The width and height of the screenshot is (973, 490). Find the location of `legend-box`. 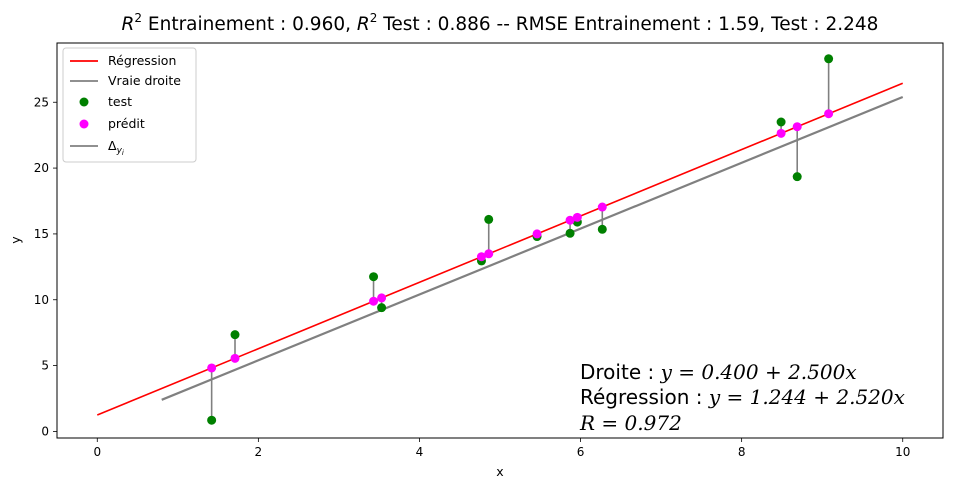

legend-box is located at coordinates (129, 105).